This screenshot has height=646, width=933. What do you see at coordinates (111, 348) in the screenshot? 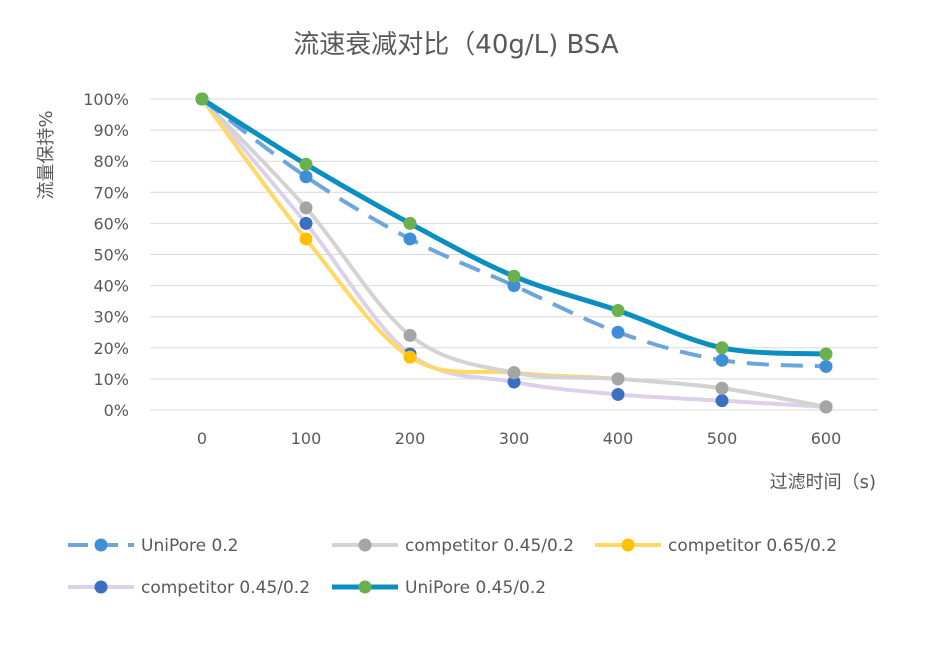
I see `y-tick-label: 20%` at bounding box center [111, 348].